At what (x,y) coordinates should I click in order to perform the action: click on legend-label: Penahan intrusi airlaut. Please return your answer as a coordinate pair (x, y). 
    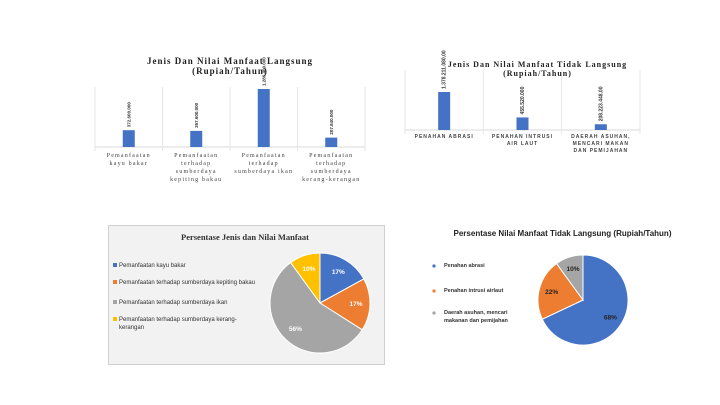
    Looking at the image, I should click on (474, 291).